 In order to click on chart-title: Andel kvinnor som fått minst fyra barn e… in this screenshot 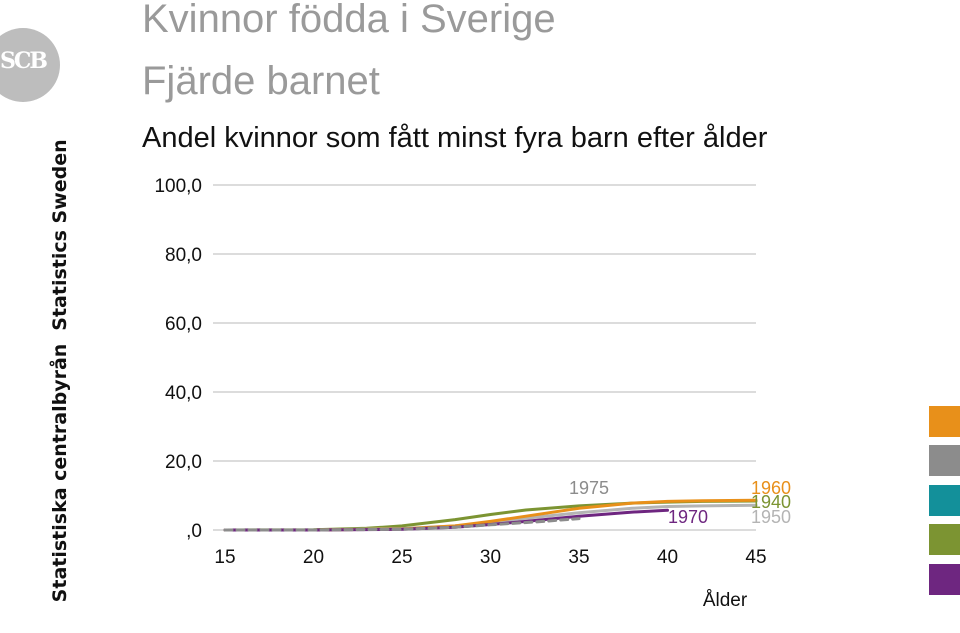, I will do `click(455, 138)`.